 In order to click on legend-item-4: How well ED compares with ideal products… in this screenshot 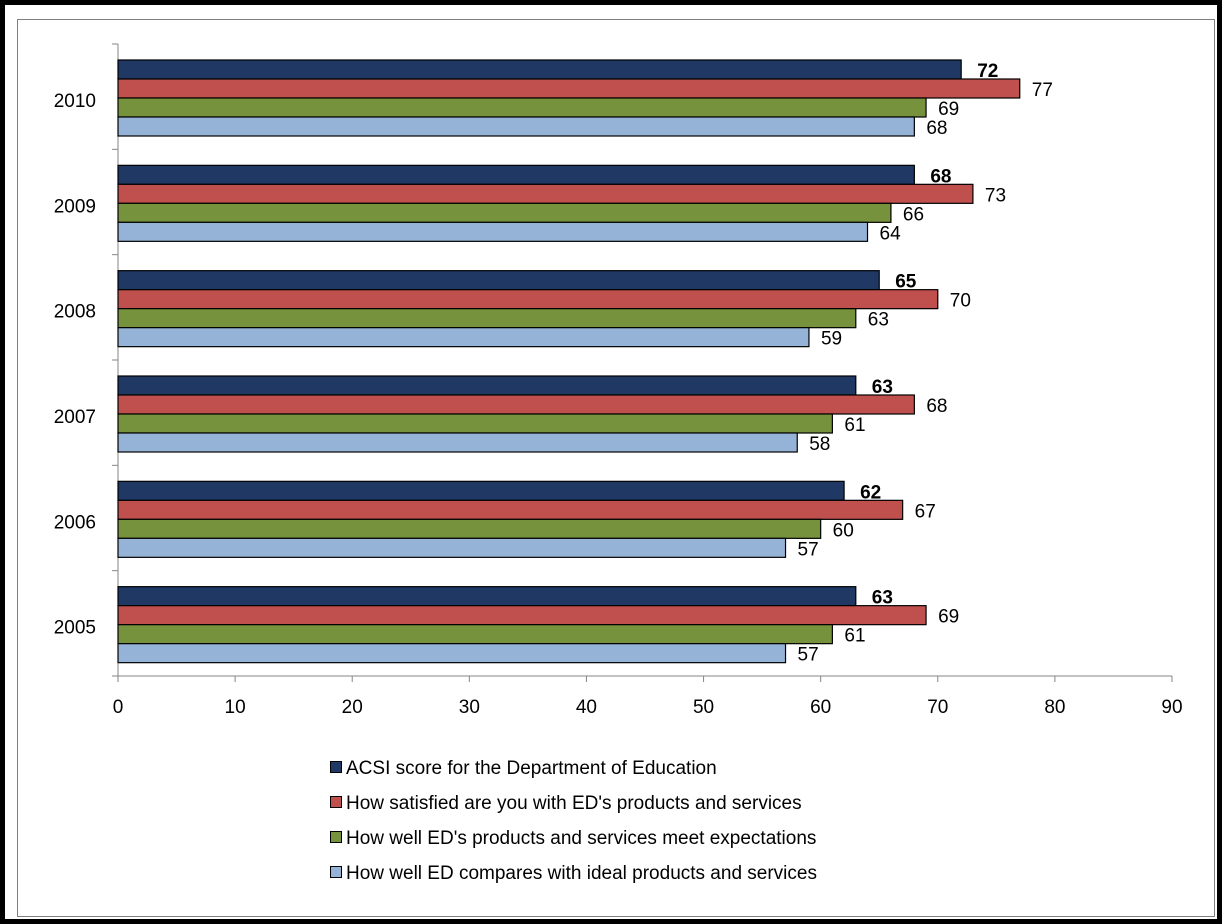, I will do `click(650, 878)`.